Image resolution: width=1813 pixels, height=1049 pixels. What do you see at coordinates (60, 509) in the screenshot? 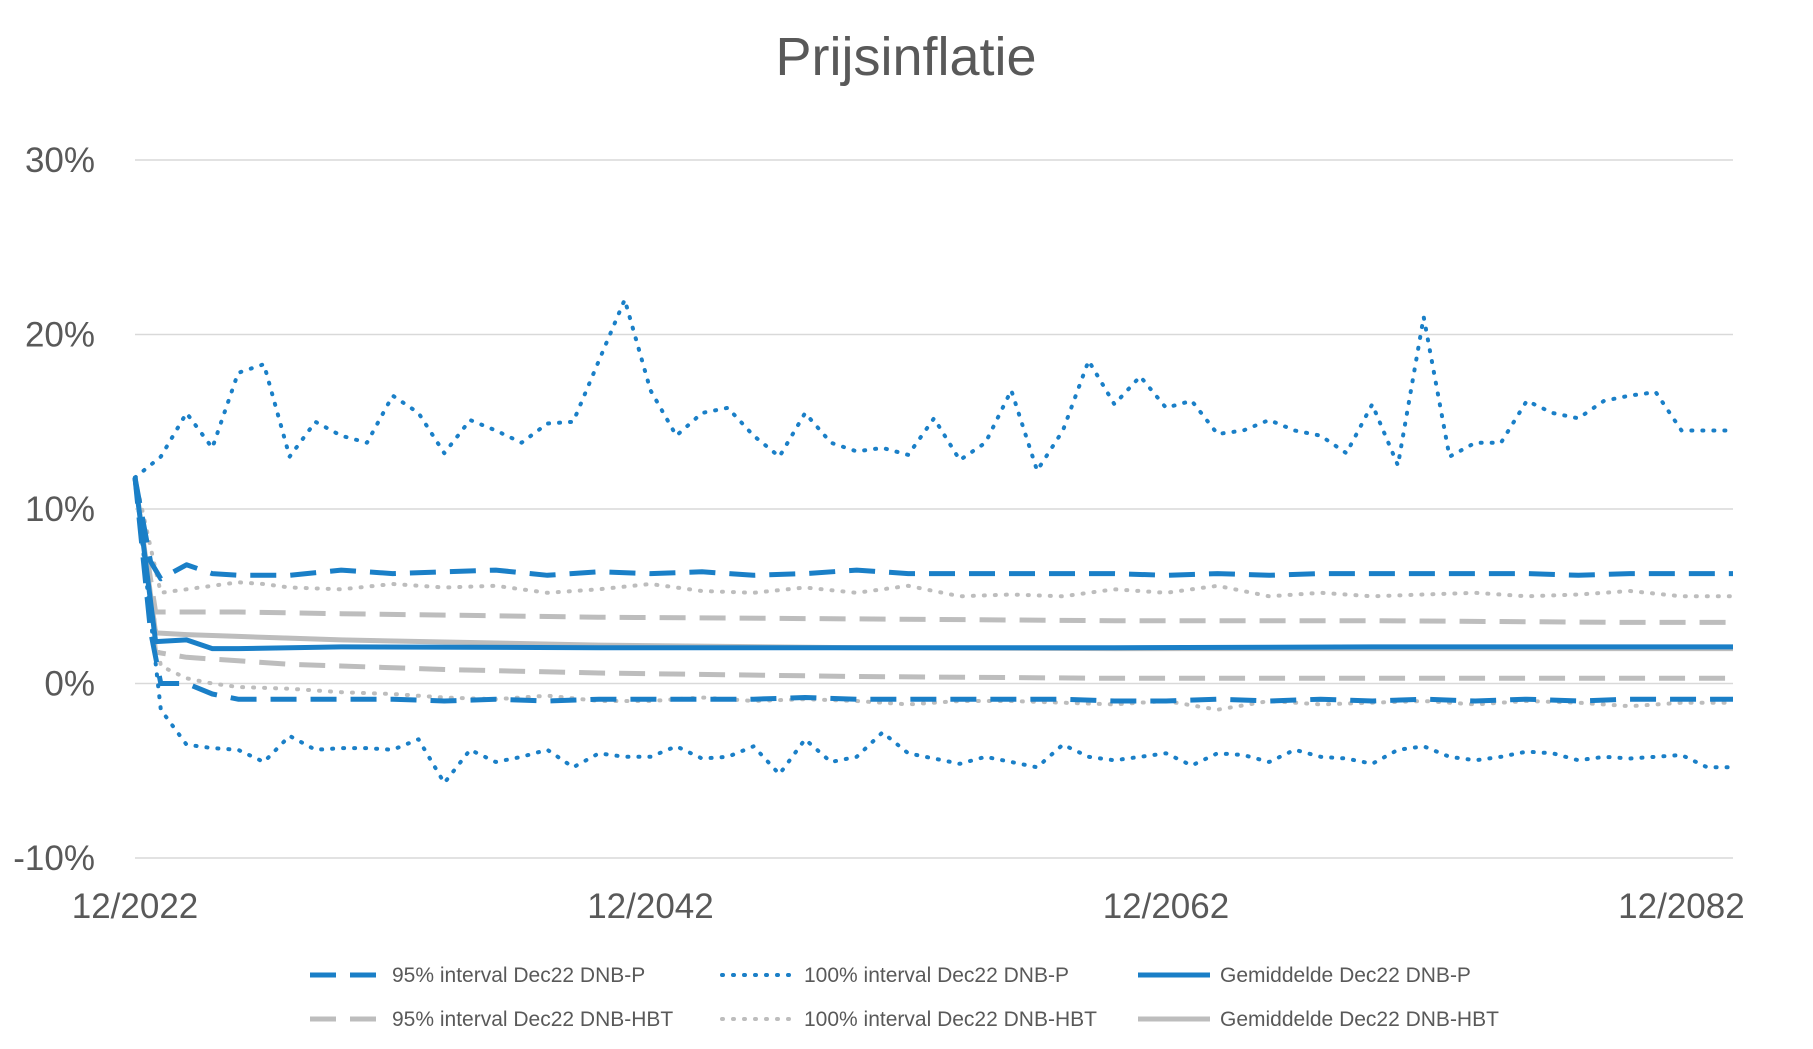
I see `y-tick-label: 10%` at bounding box center [60, 509].